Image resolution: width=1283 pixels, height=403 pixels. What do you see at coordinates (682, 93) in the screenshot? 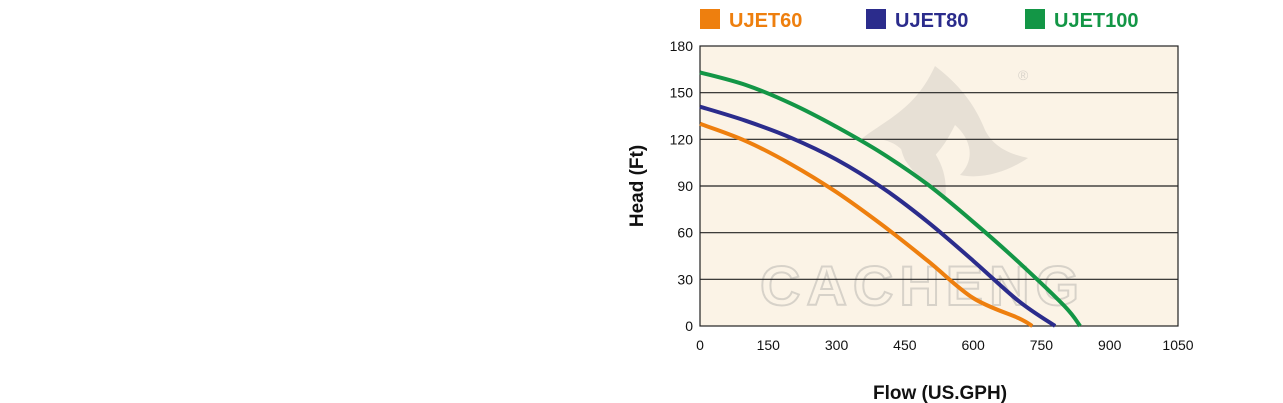
I see `y-tick-label: 150` at bounding box center [682, 93].